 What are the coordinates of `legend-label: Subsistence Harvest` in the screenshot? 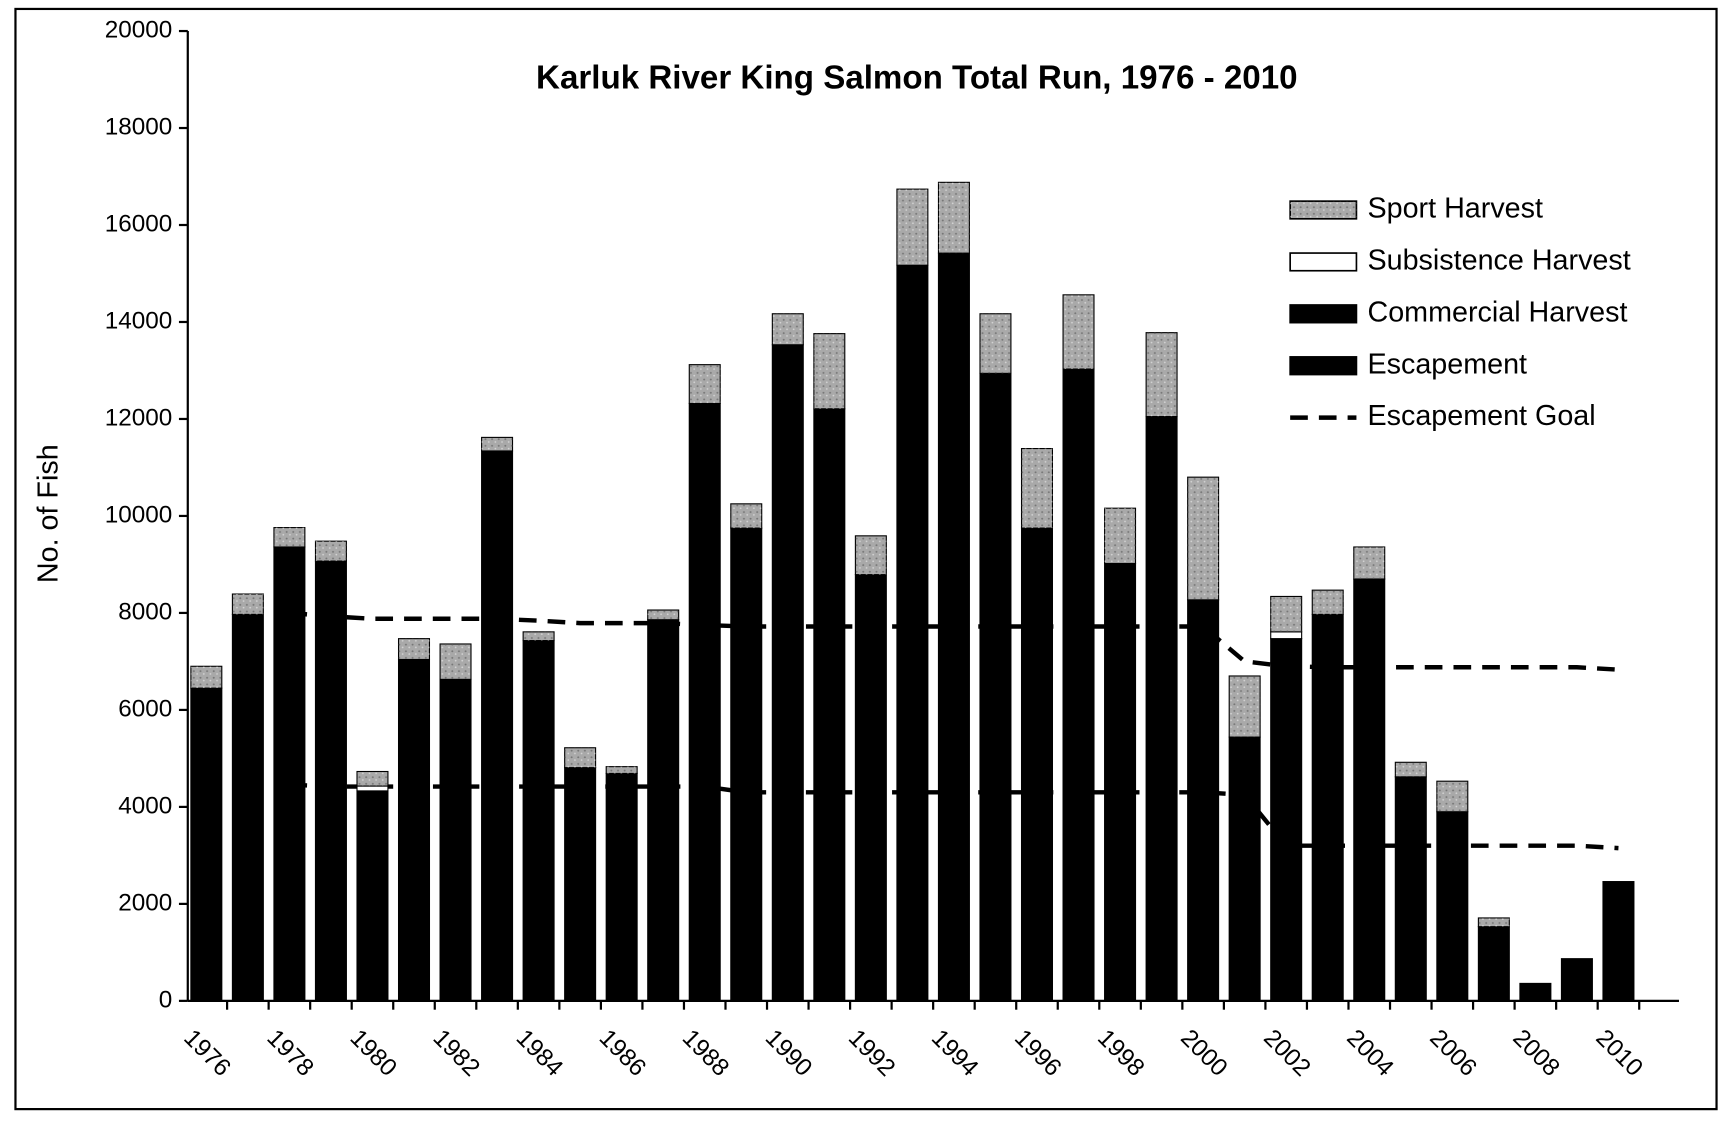 It's located at (1498, 260).